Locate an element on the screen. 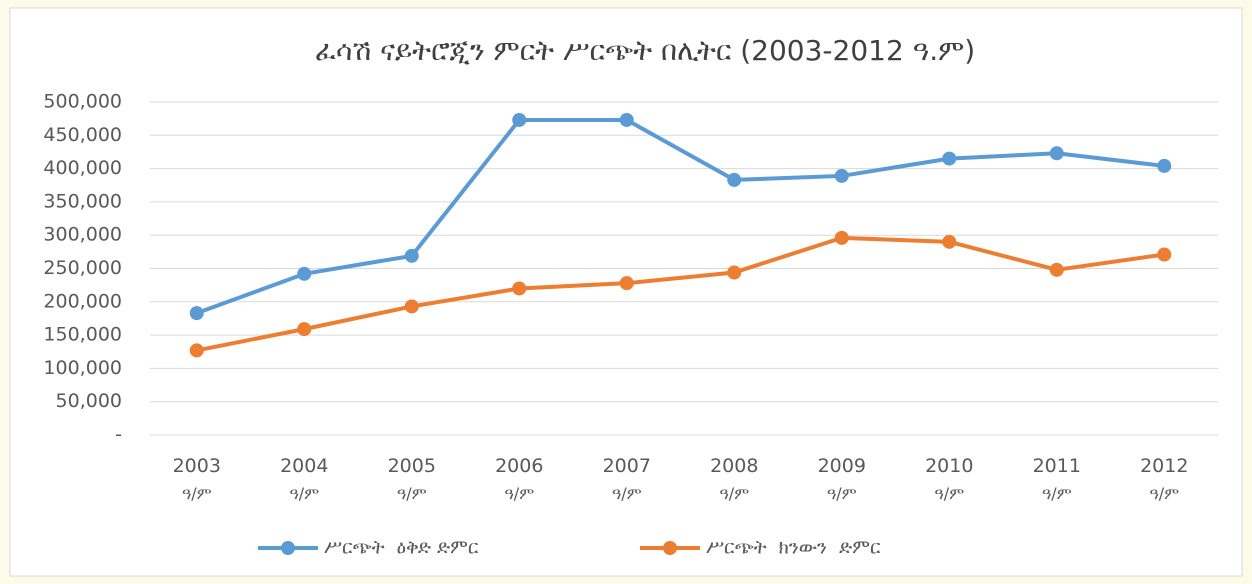 The image size is (1252, 584). y-tick-label: 300,000 is located at coordinates (82, 235).